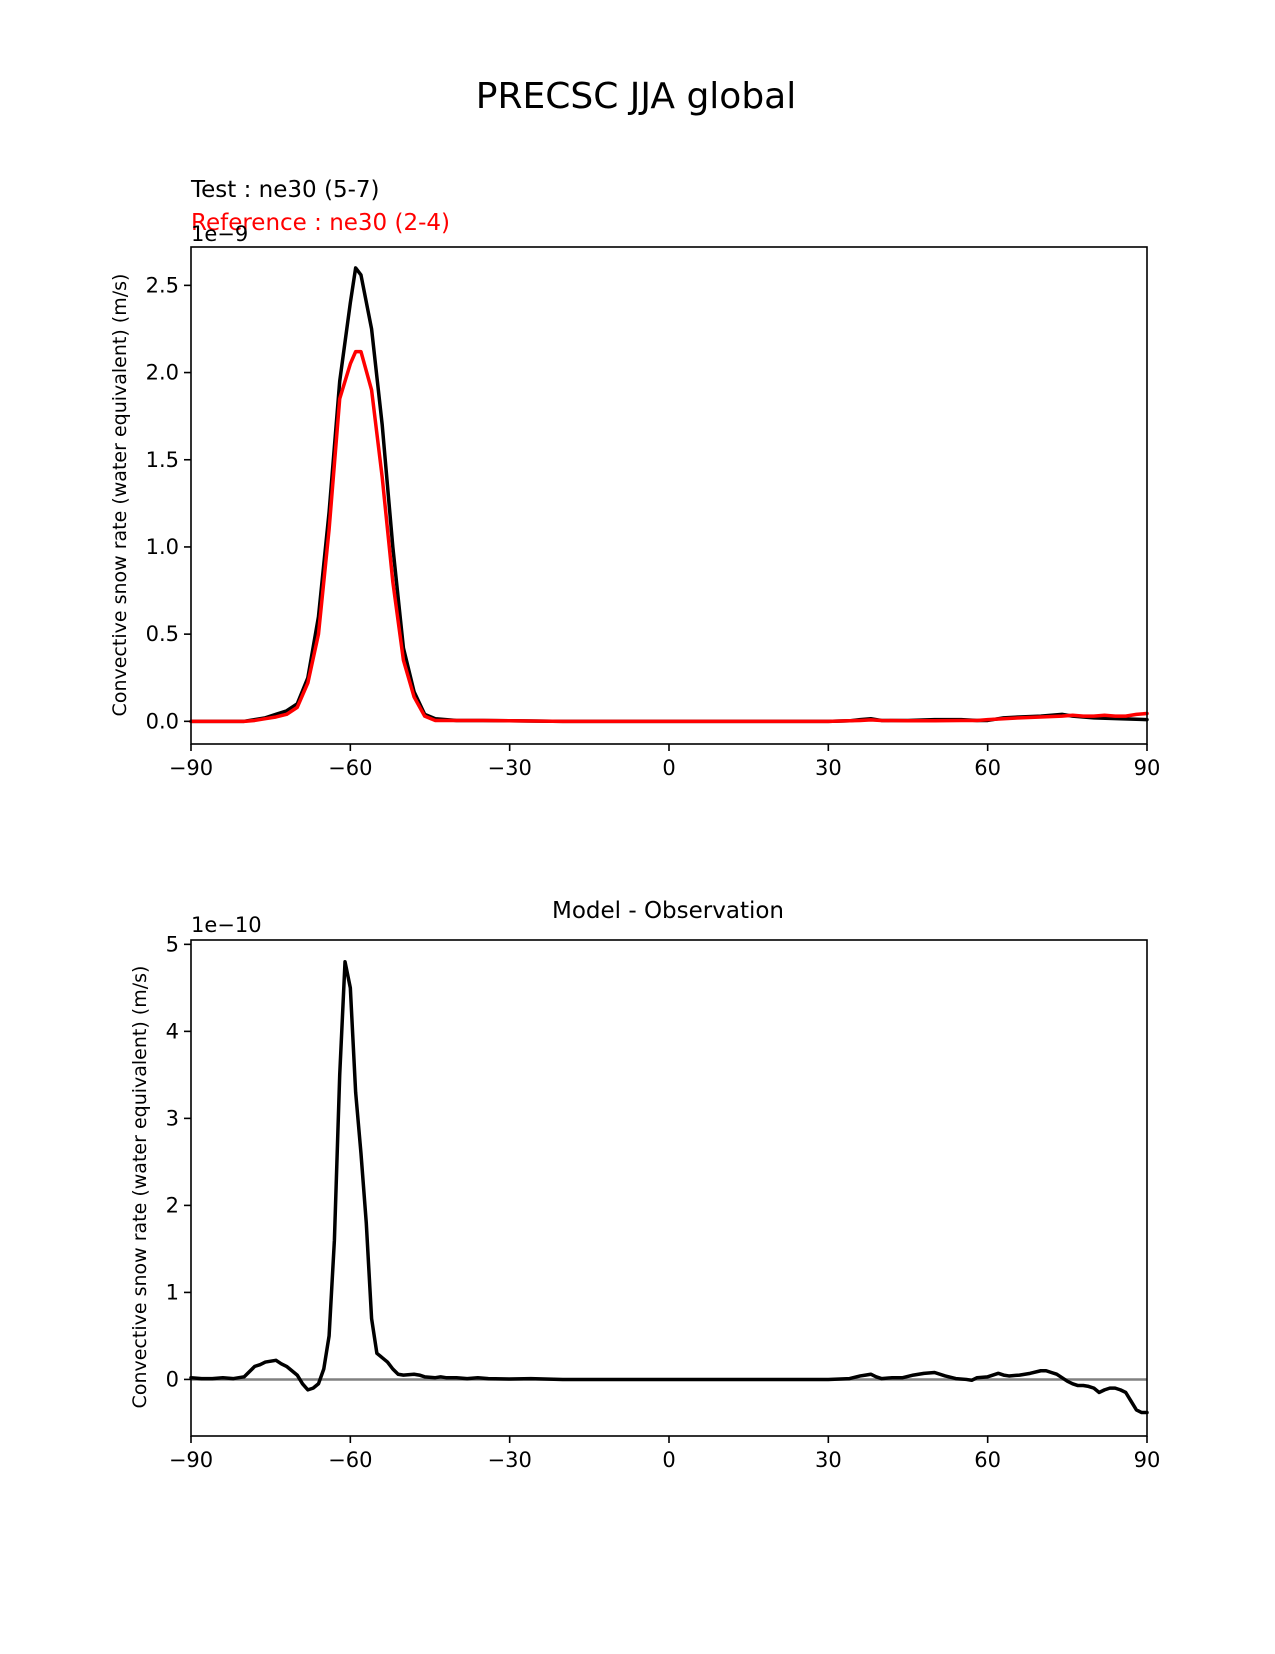  I want to click on y-tick-label: 2.0, so click(162, 373).